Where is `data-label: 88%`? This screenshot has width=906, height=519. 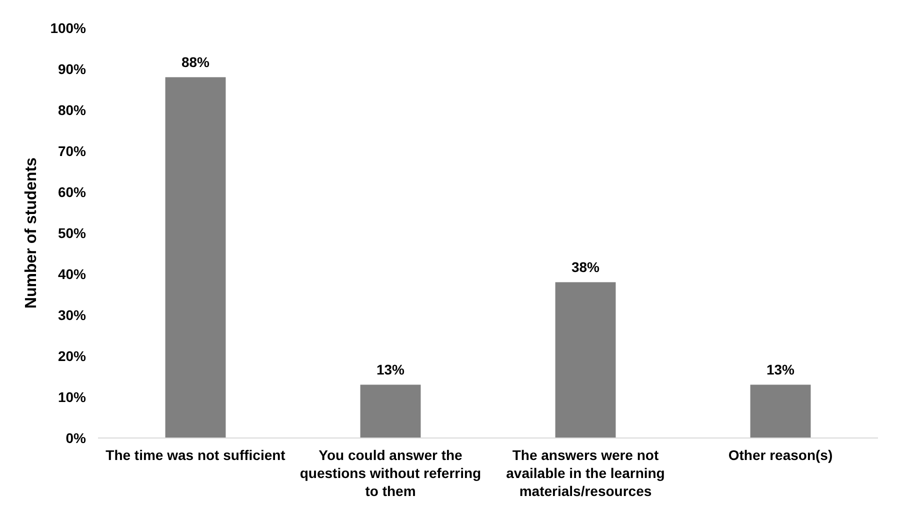
data-label: 88% is located at coordinates (195, 62).